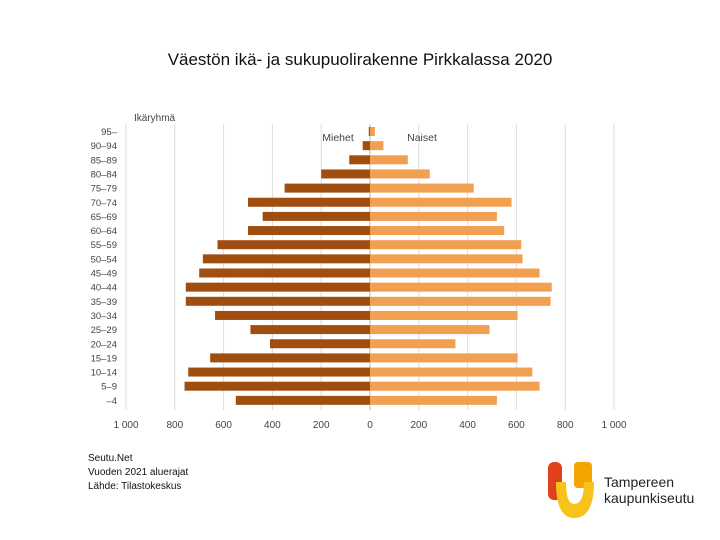 This screenshot has width=720, height=540. Describe the element at coordinates (104, 373) in the screenshot. I see `age-group-label: 10–14` at that location.